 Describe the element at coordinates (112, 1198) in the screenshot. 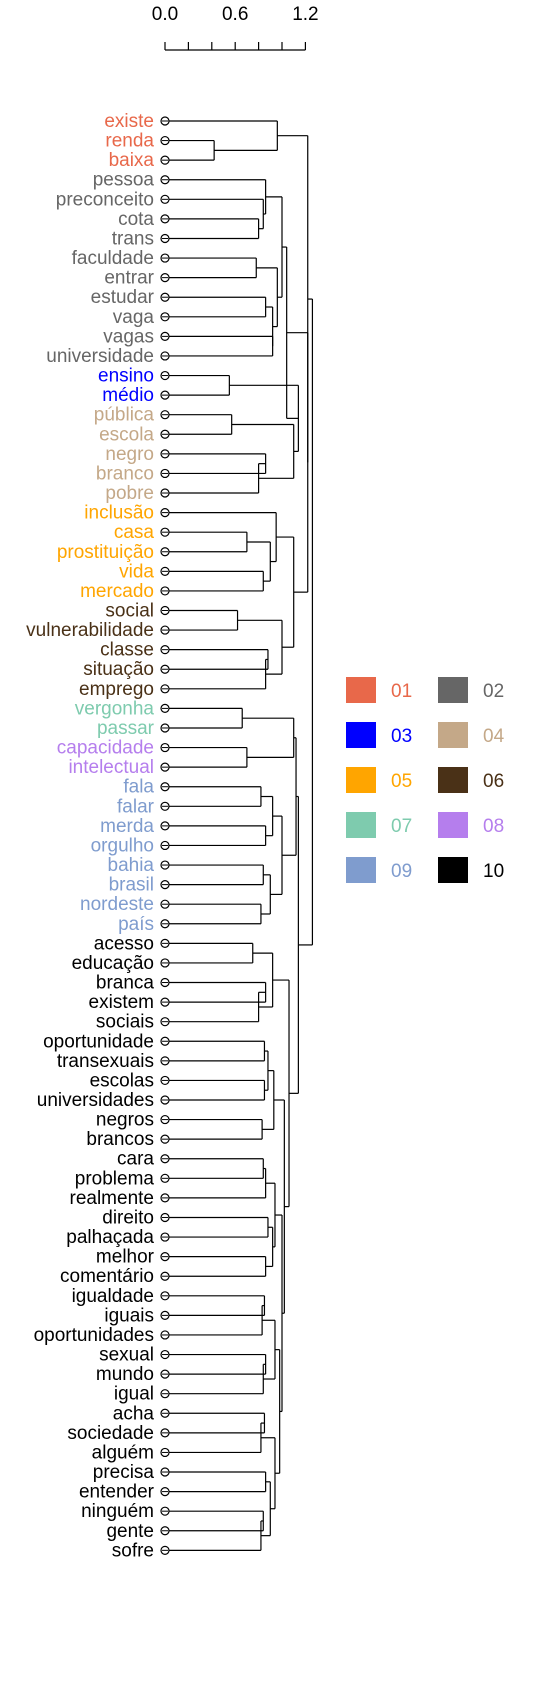

I see `leaf-label: realmente` at that location.